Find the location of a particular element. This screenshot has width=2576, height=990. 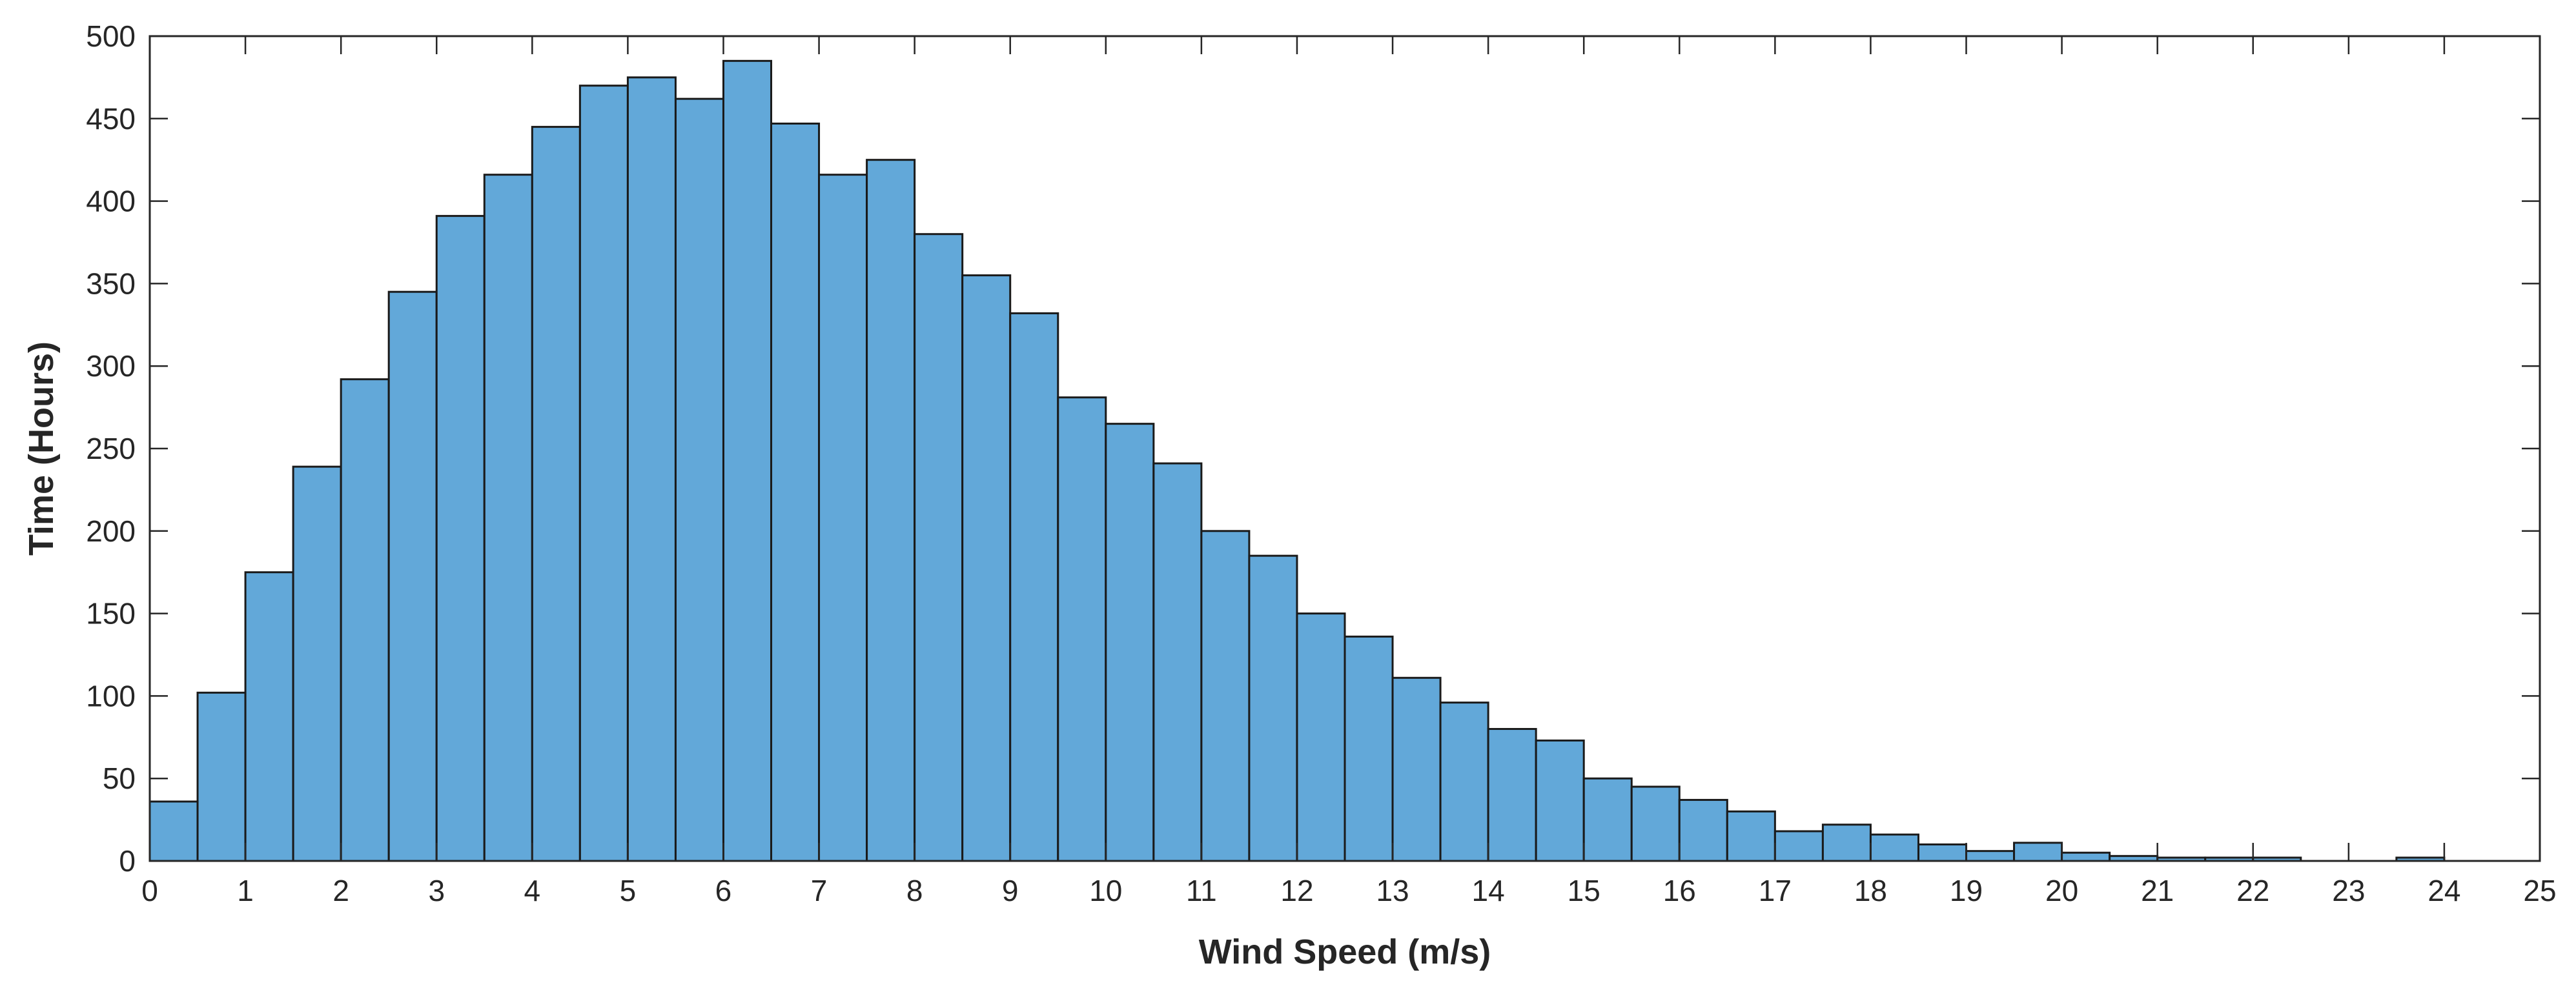

x-tick-label: 12 is located at coordinates (1296, 891).